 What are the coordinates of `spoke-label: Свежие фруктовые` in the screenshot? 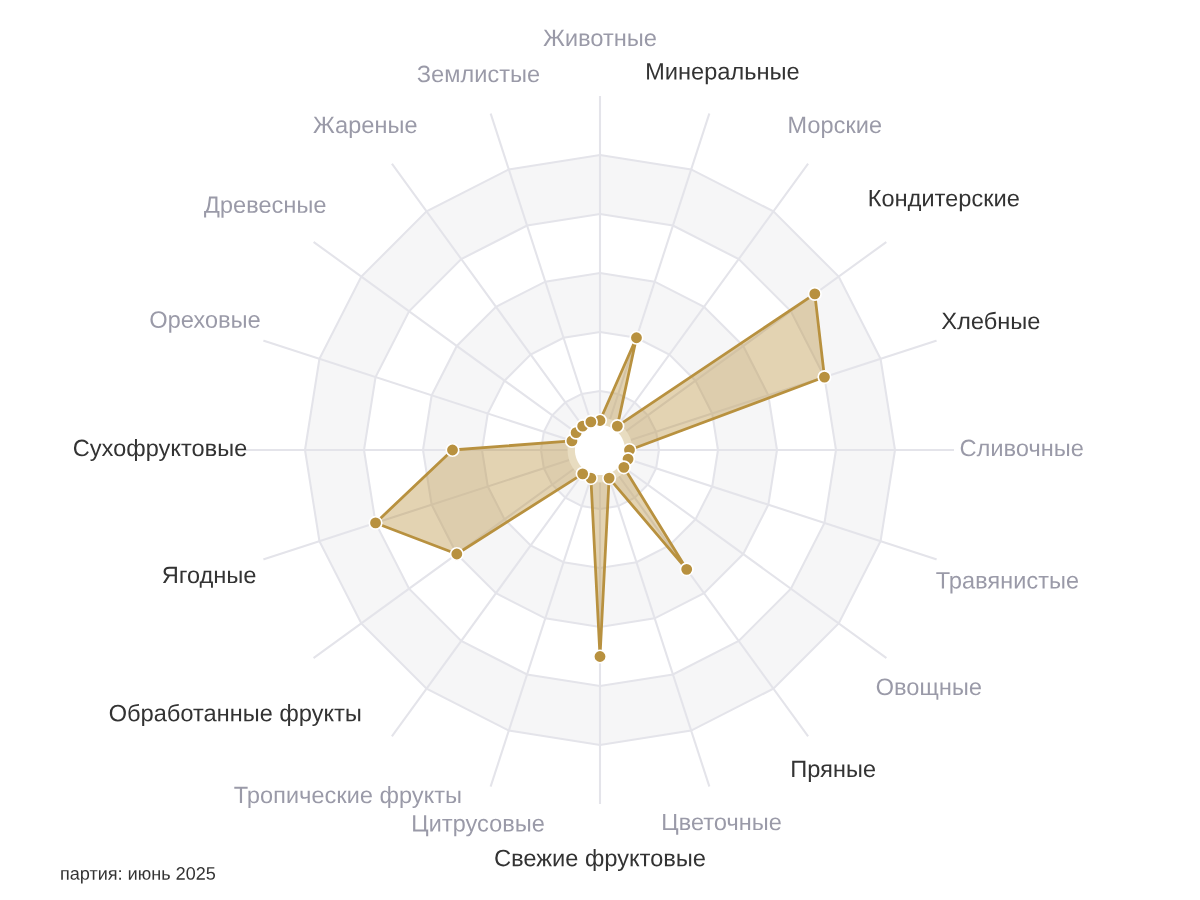 It's located at (600, 860).